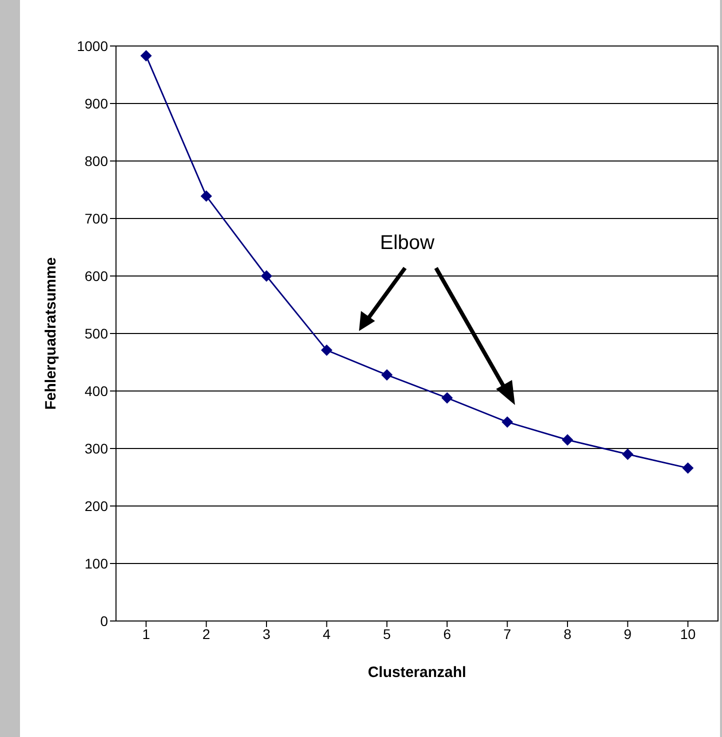 This screenshot has width=722, height=737. What do you see at coordinates (92, 46) in the screenshot?
I see `y-tick-label: 1000` at bounding box center [92, 46].